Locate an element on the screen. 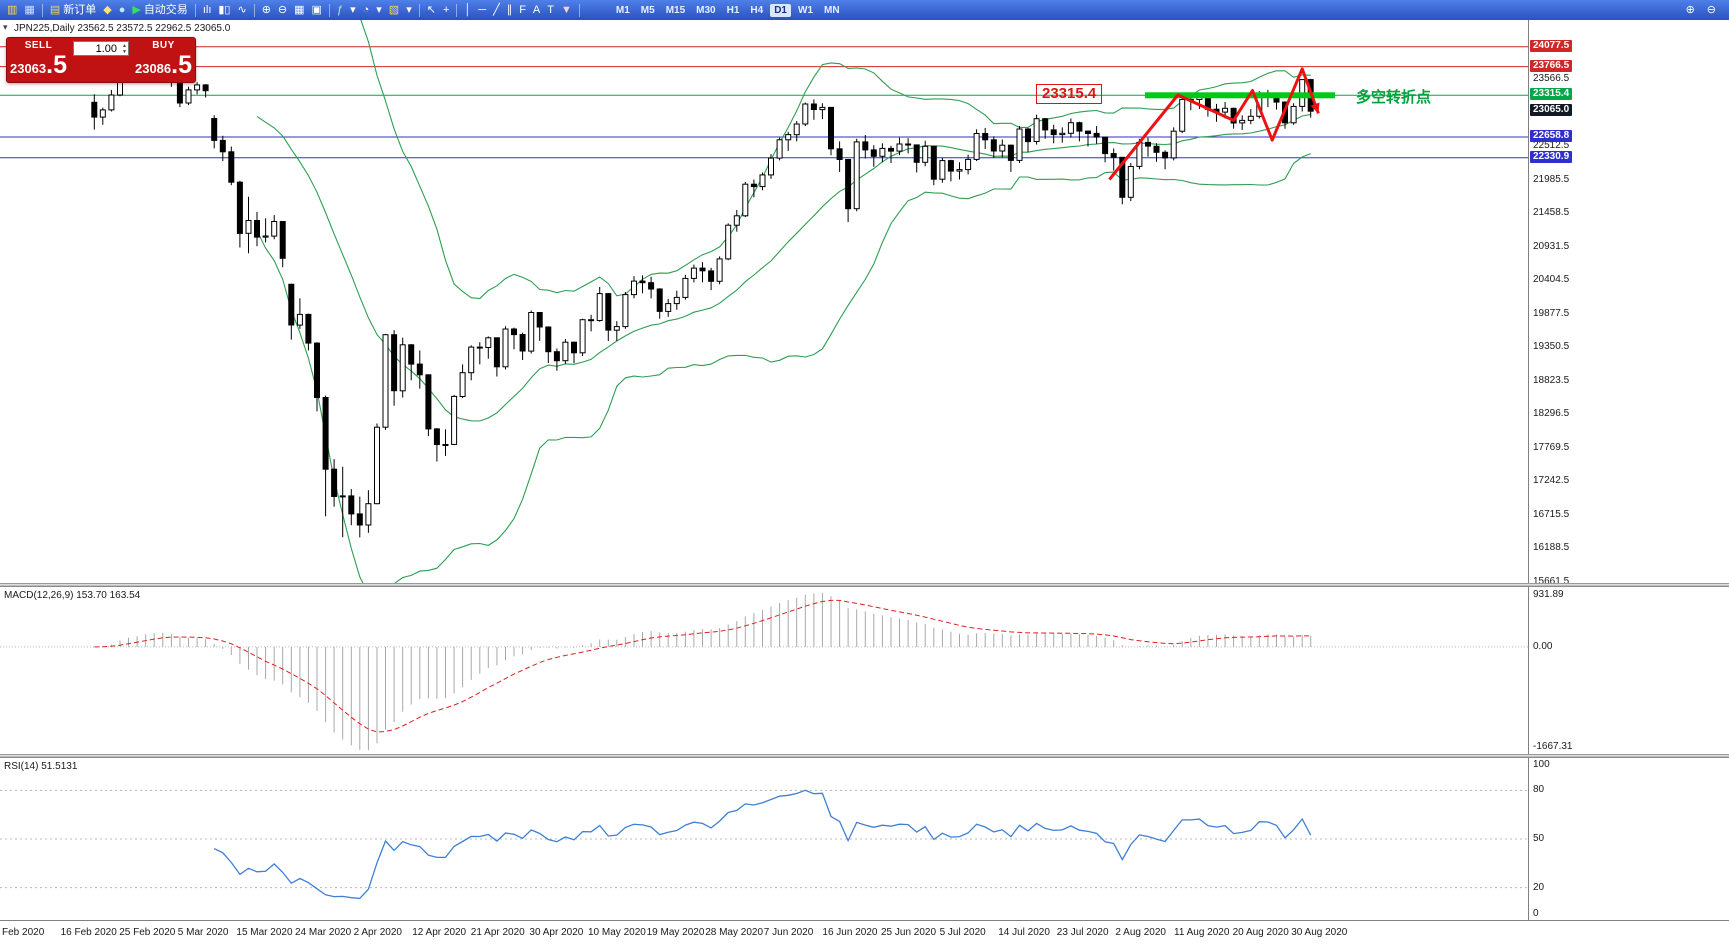 The width and height of the screenshot is (1729, 948). zoom-out-icon: ⊖ is located at coordinates (282, 10).